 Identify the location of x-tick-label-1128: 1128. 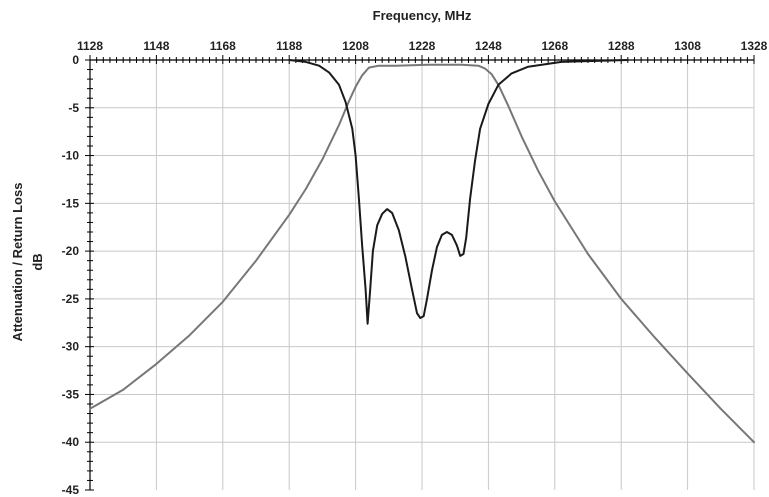
(90, 46).